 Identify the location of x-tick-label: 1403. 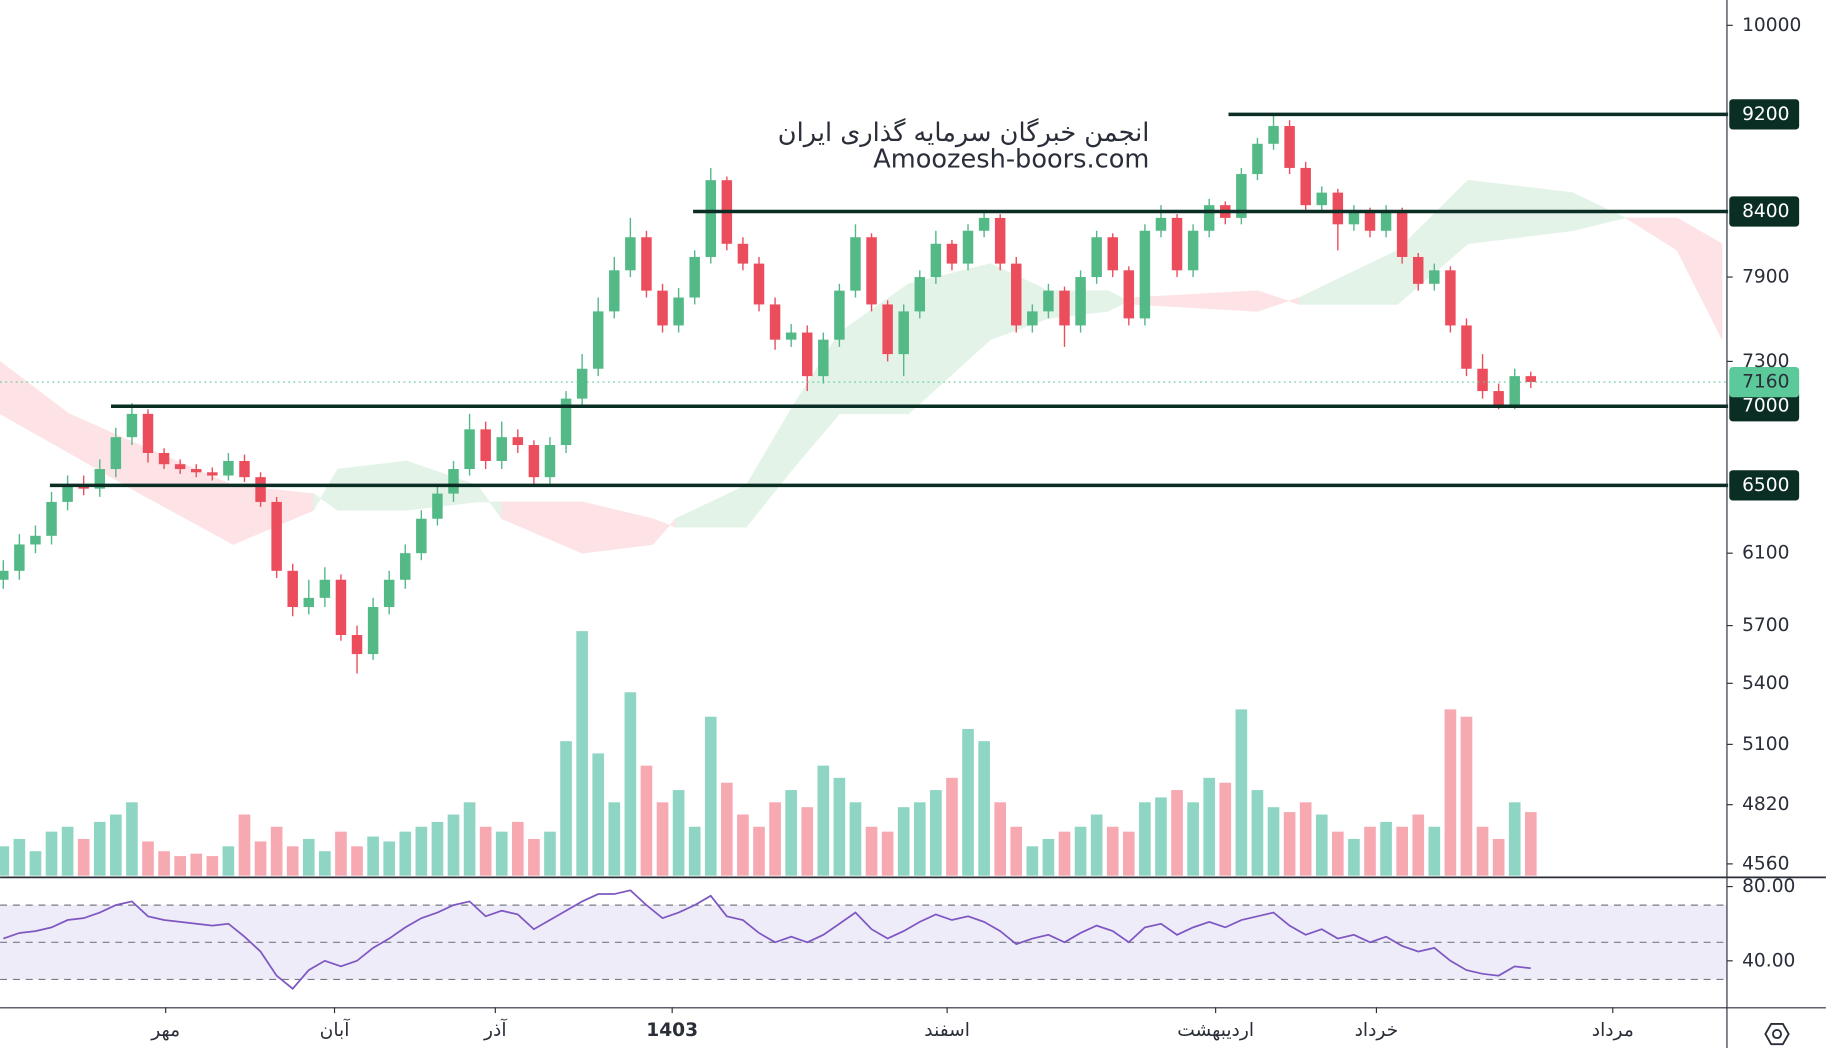
(672, 1030).